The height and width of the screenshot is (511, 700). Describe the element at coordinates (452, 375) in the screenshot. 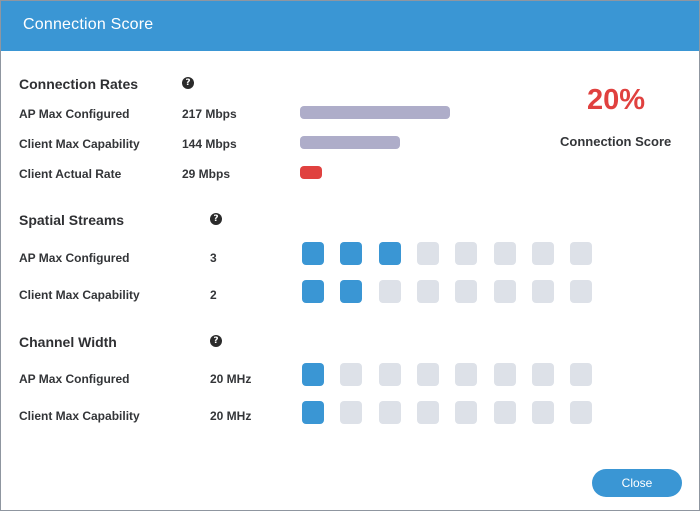

I see `width-squares-ap-max` at that location.